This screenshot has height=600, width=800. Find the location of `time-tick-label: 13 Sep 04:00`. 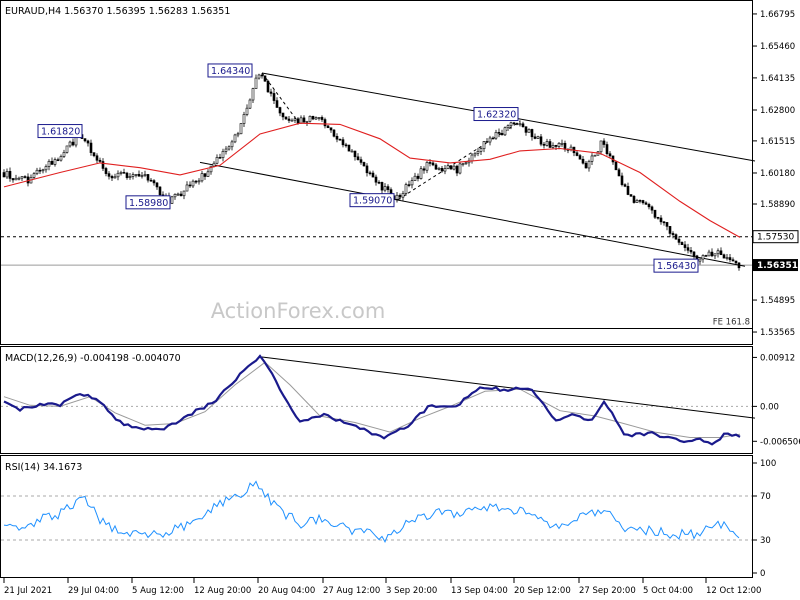

time-tick-label: 13 Sep 04:00 is located at coordinates (479, 591).